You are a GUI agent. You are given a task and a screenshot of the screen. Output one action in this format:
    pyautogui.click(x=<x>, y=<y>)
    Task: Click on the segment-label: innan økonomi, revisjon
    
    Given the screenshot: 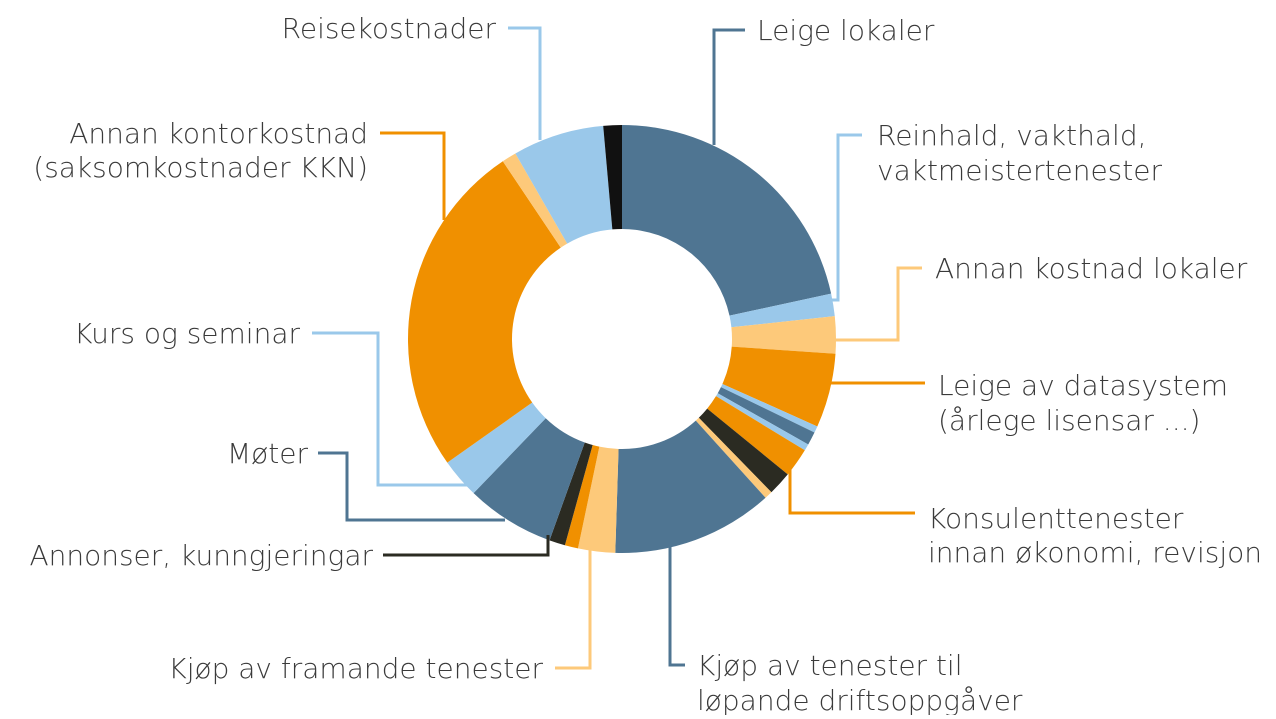 What is the action you would take?
    pyautogui.click(x=1095, y=552)
    